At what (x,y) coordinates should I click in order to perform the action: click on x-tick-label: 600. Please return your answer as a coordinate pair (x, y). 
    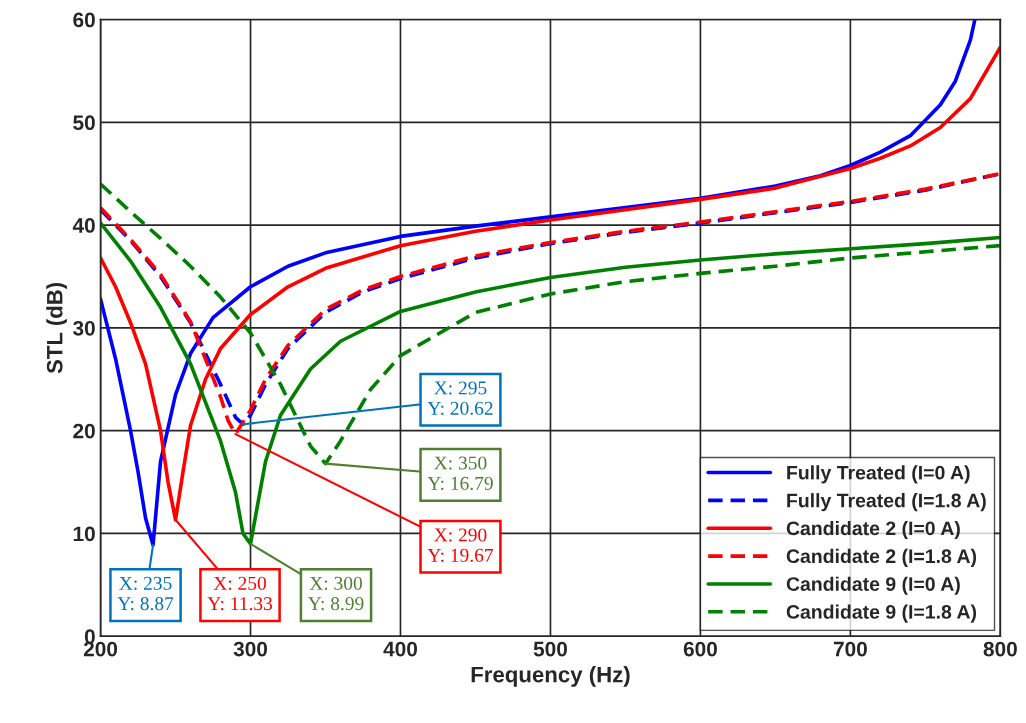
    Looking at the image, I should click on (700, 649).